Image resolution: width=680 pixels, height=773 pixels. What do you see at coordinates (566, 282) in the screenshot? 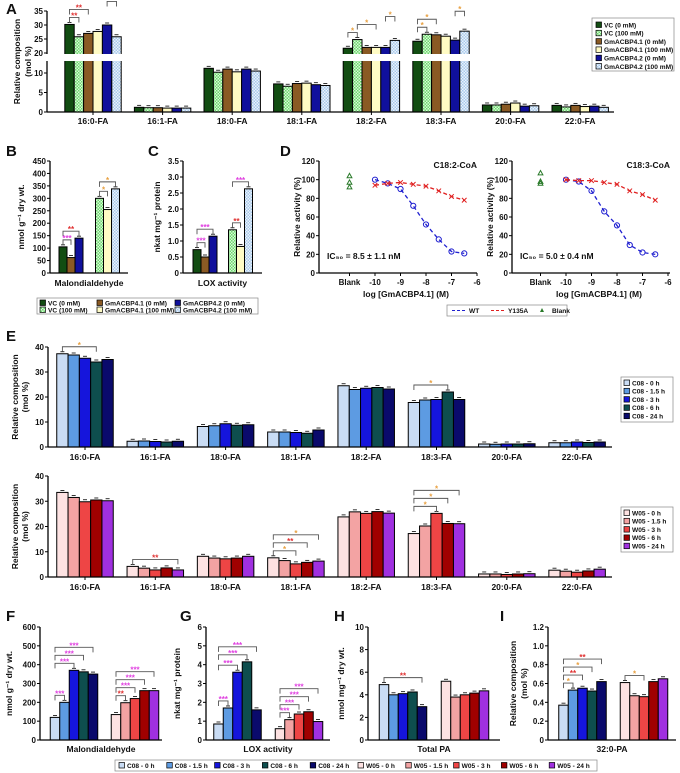
I see `x-tick-label: -10` at bounding box center [566, 282].